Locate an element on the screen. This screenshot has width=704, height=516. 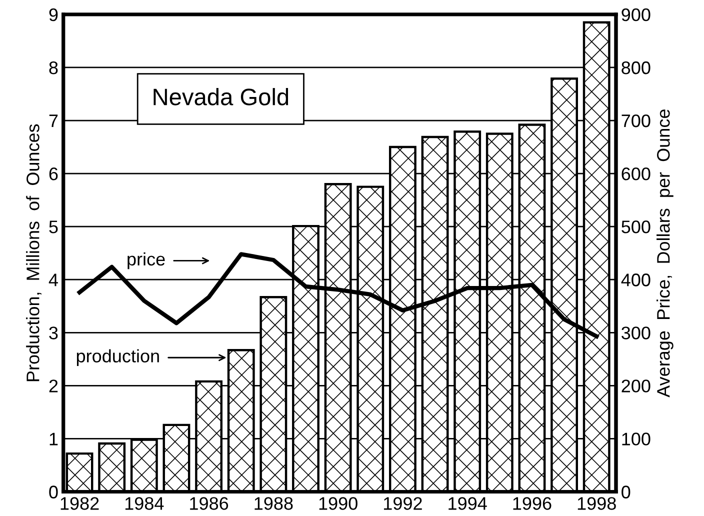
y-tick-label: 2 is located at coordinates (53, 386).